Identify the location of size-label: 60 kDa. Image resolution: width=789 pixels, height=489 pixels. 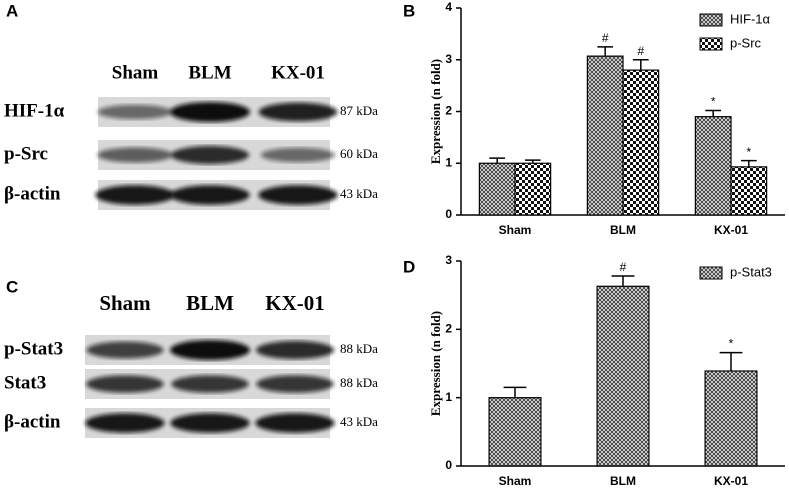
(359, 153).